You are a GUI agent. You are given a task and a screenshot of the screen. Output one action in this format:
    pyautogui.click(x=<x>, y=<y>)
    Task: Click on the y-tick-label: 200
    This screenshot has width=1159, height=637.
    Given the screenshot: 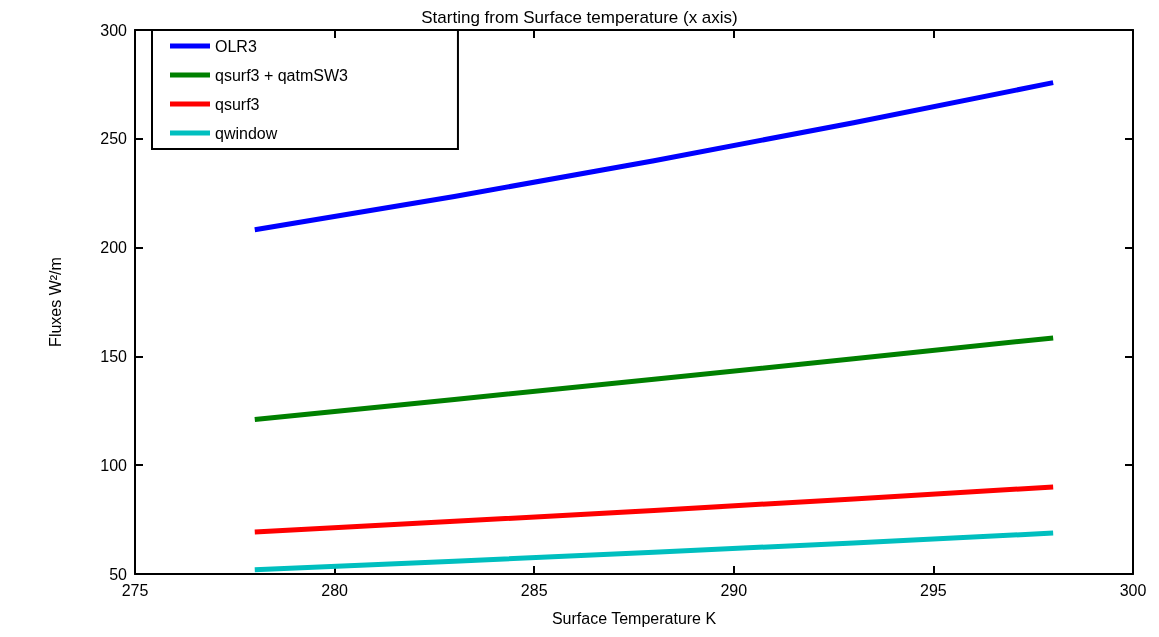 What is the action you would take?
    pyautogui.click(x=114, y=248)
    